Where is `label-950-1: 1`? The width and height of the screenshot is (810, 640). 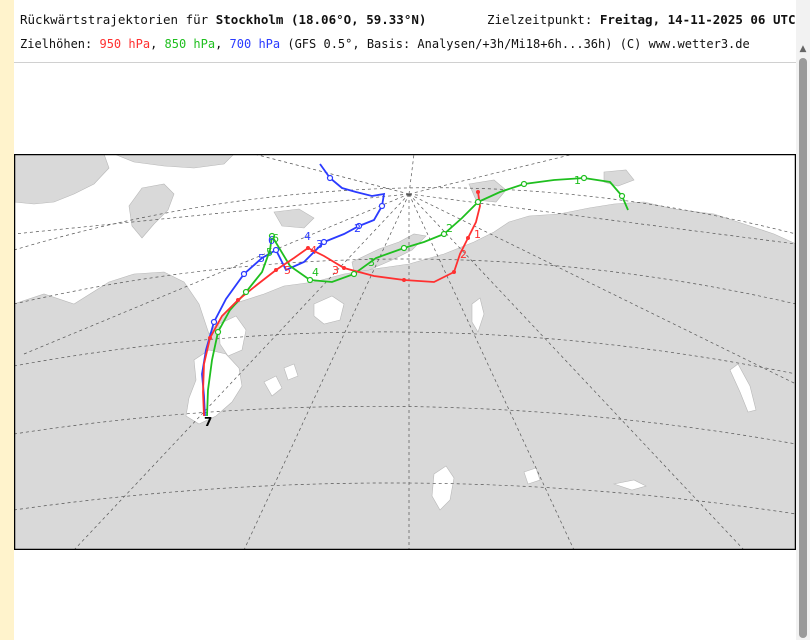
label-950-1: 1 is located at coordinates (477, 234).